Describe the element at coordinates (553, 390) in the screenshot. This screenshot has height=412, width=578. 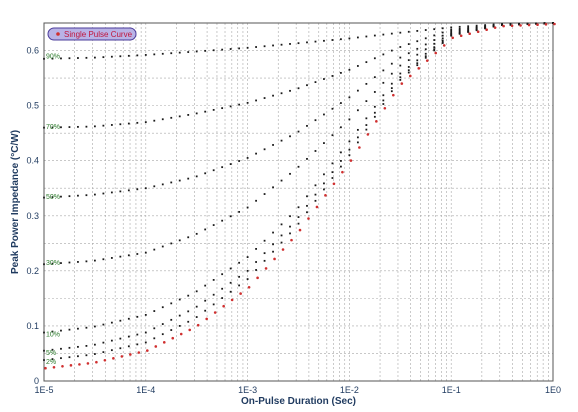
I see `x-tick-label: 1E0` at that location.